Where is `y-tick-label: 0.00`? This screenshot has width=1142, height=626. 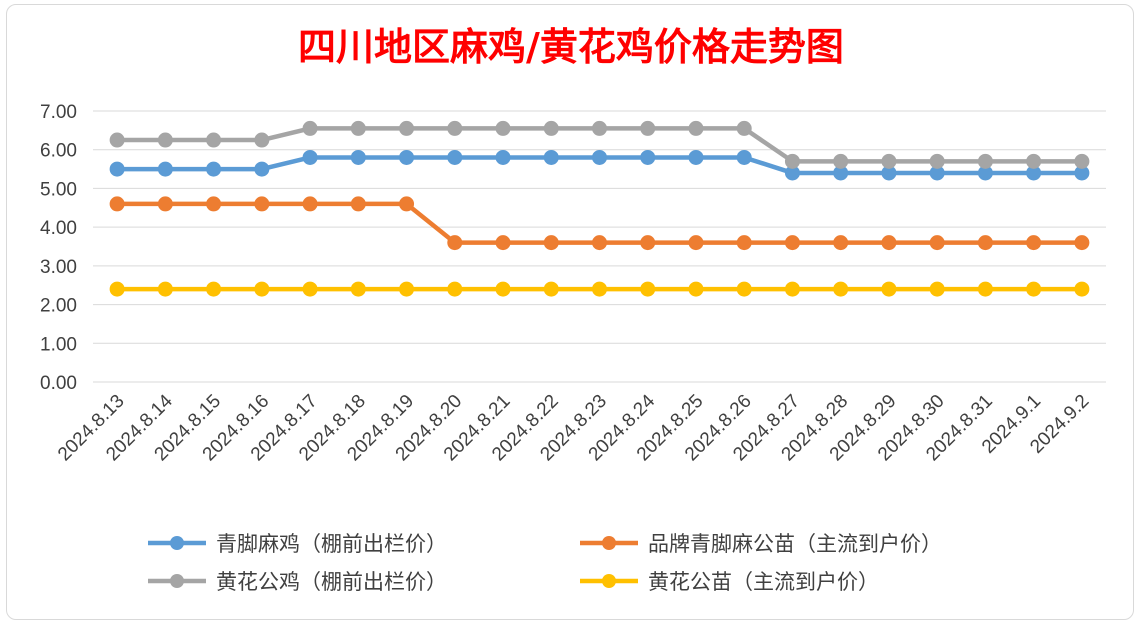 y-tick-label: 0.00 is located at coordinates (58, 383).